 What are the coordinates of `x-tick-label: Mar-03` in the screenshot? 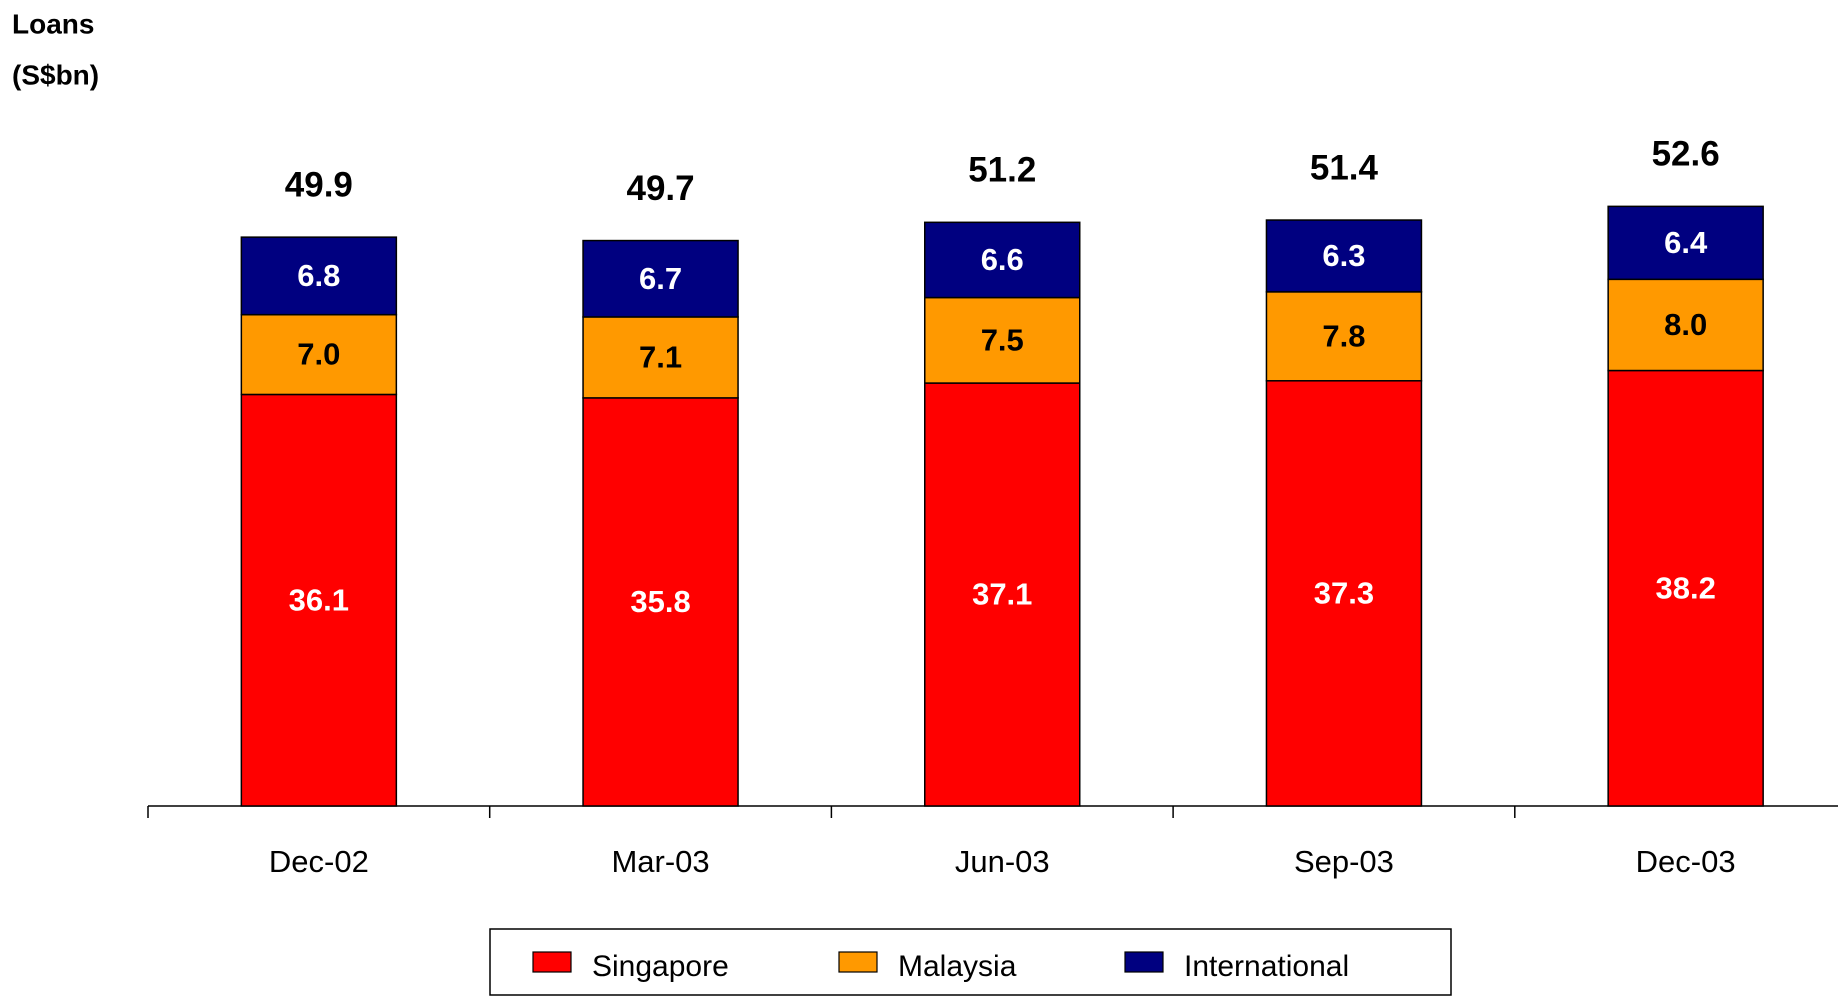 It's located at (660, 861).